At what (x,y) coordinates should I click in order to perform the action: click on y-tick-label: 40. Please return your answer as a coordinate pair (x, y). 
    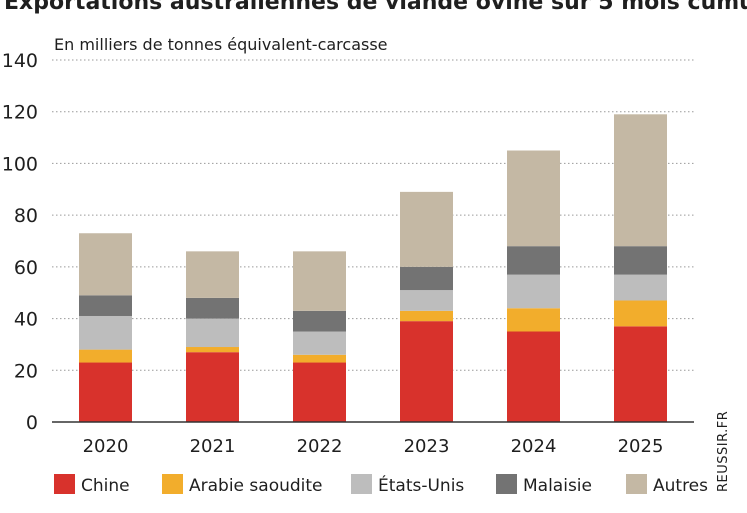
    Looking at the image, I should click on (26, 320).